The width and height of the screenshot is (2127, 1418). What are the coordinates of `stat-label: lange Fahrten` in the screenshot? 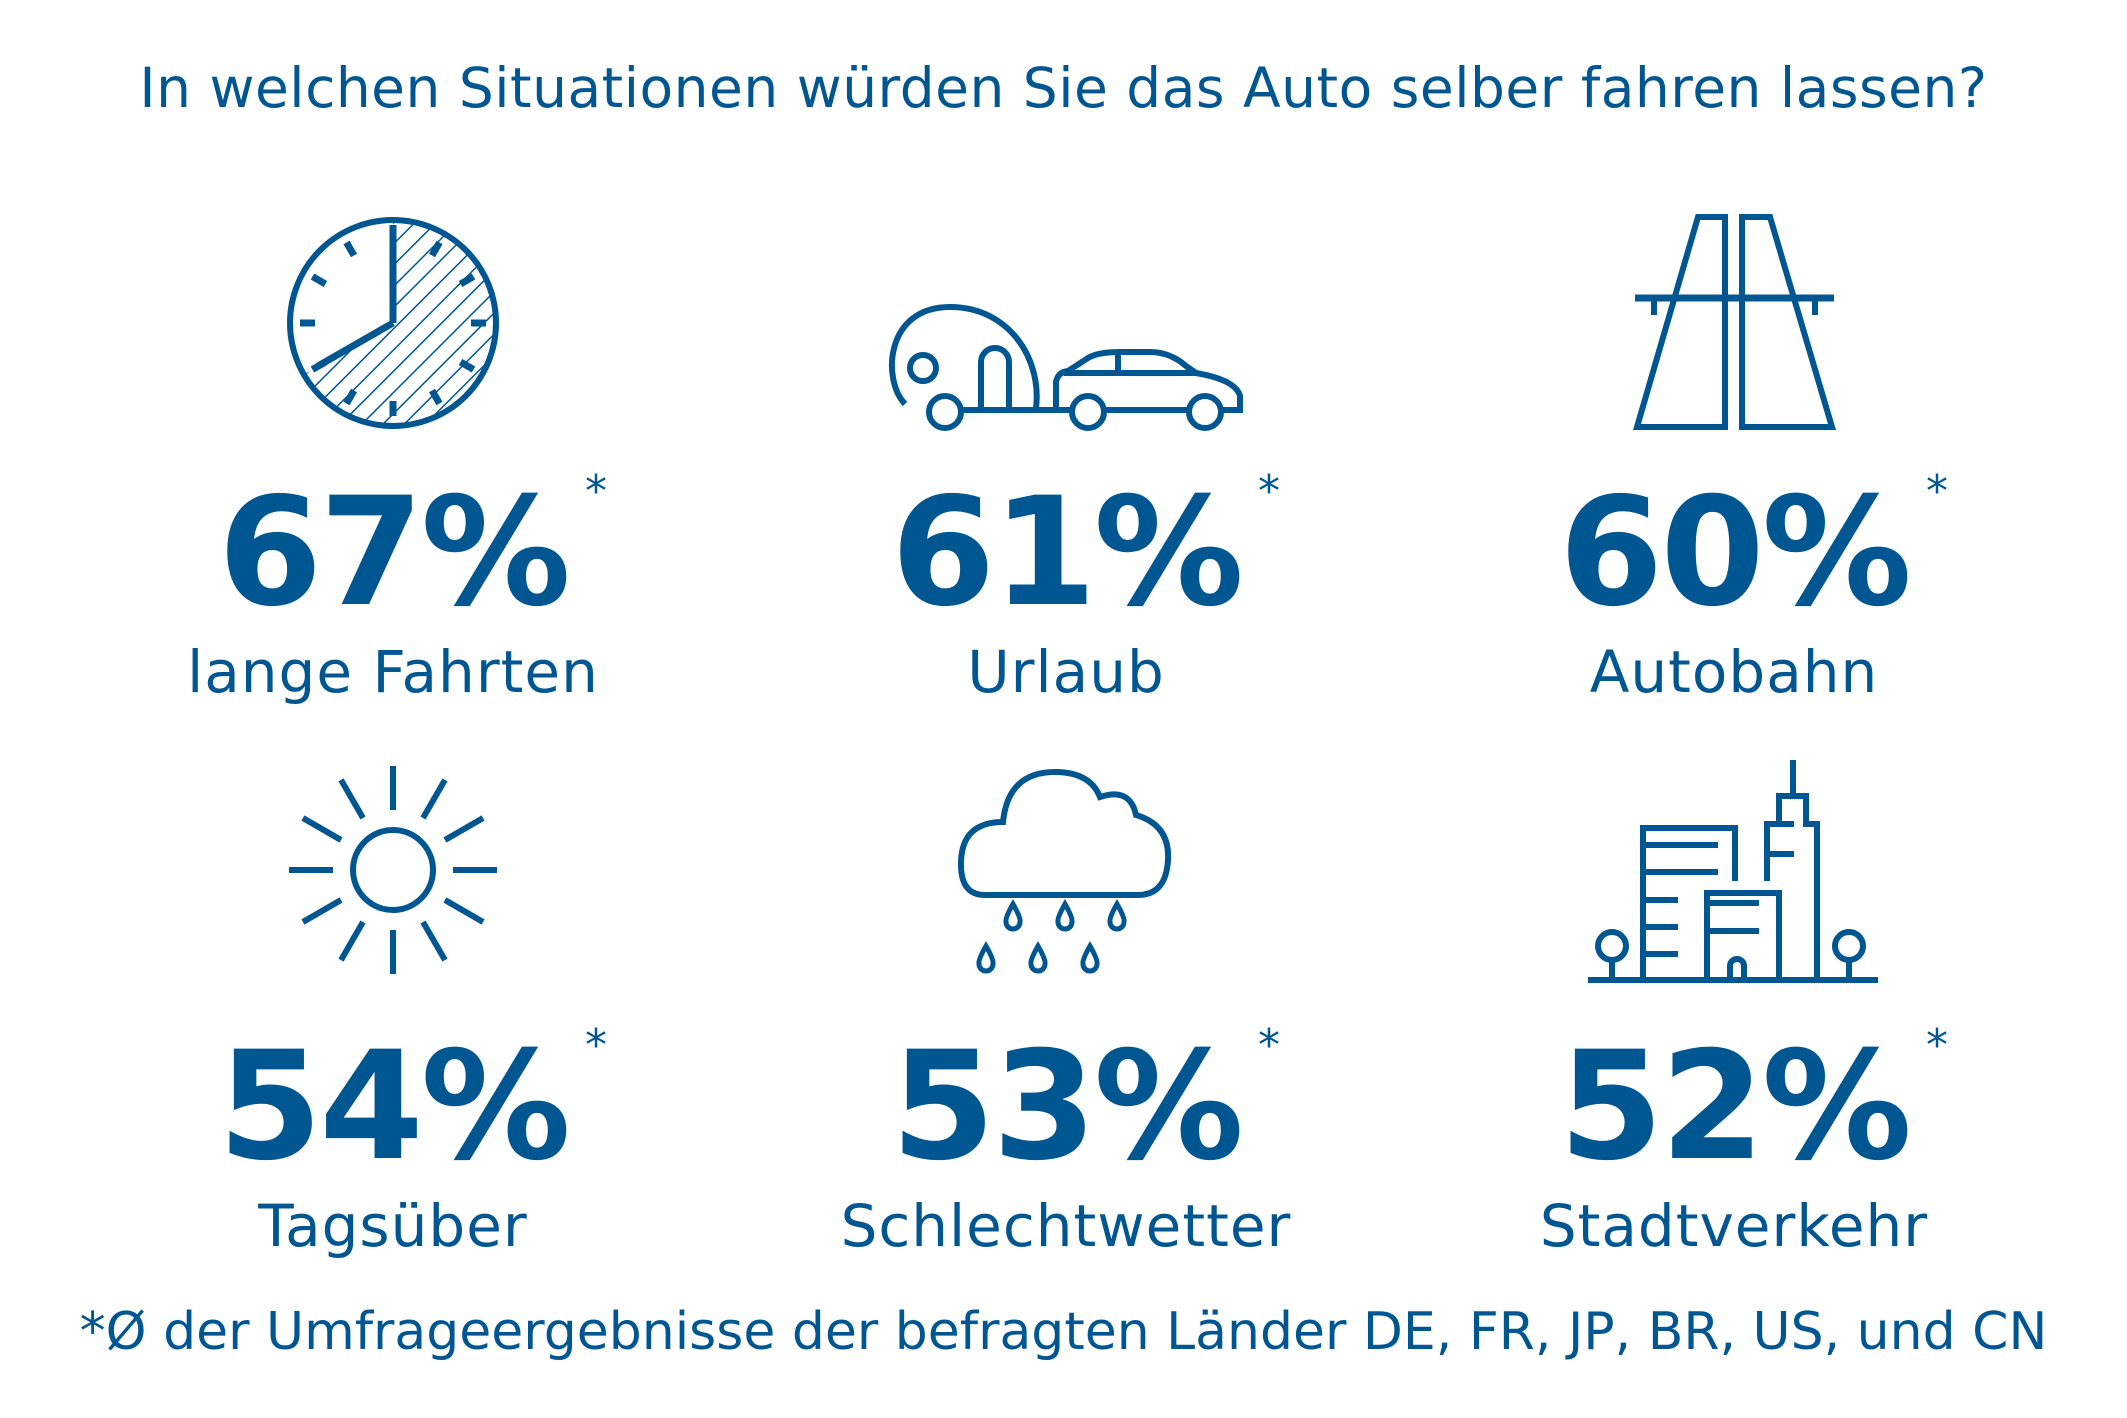 It's located at (393, 672).